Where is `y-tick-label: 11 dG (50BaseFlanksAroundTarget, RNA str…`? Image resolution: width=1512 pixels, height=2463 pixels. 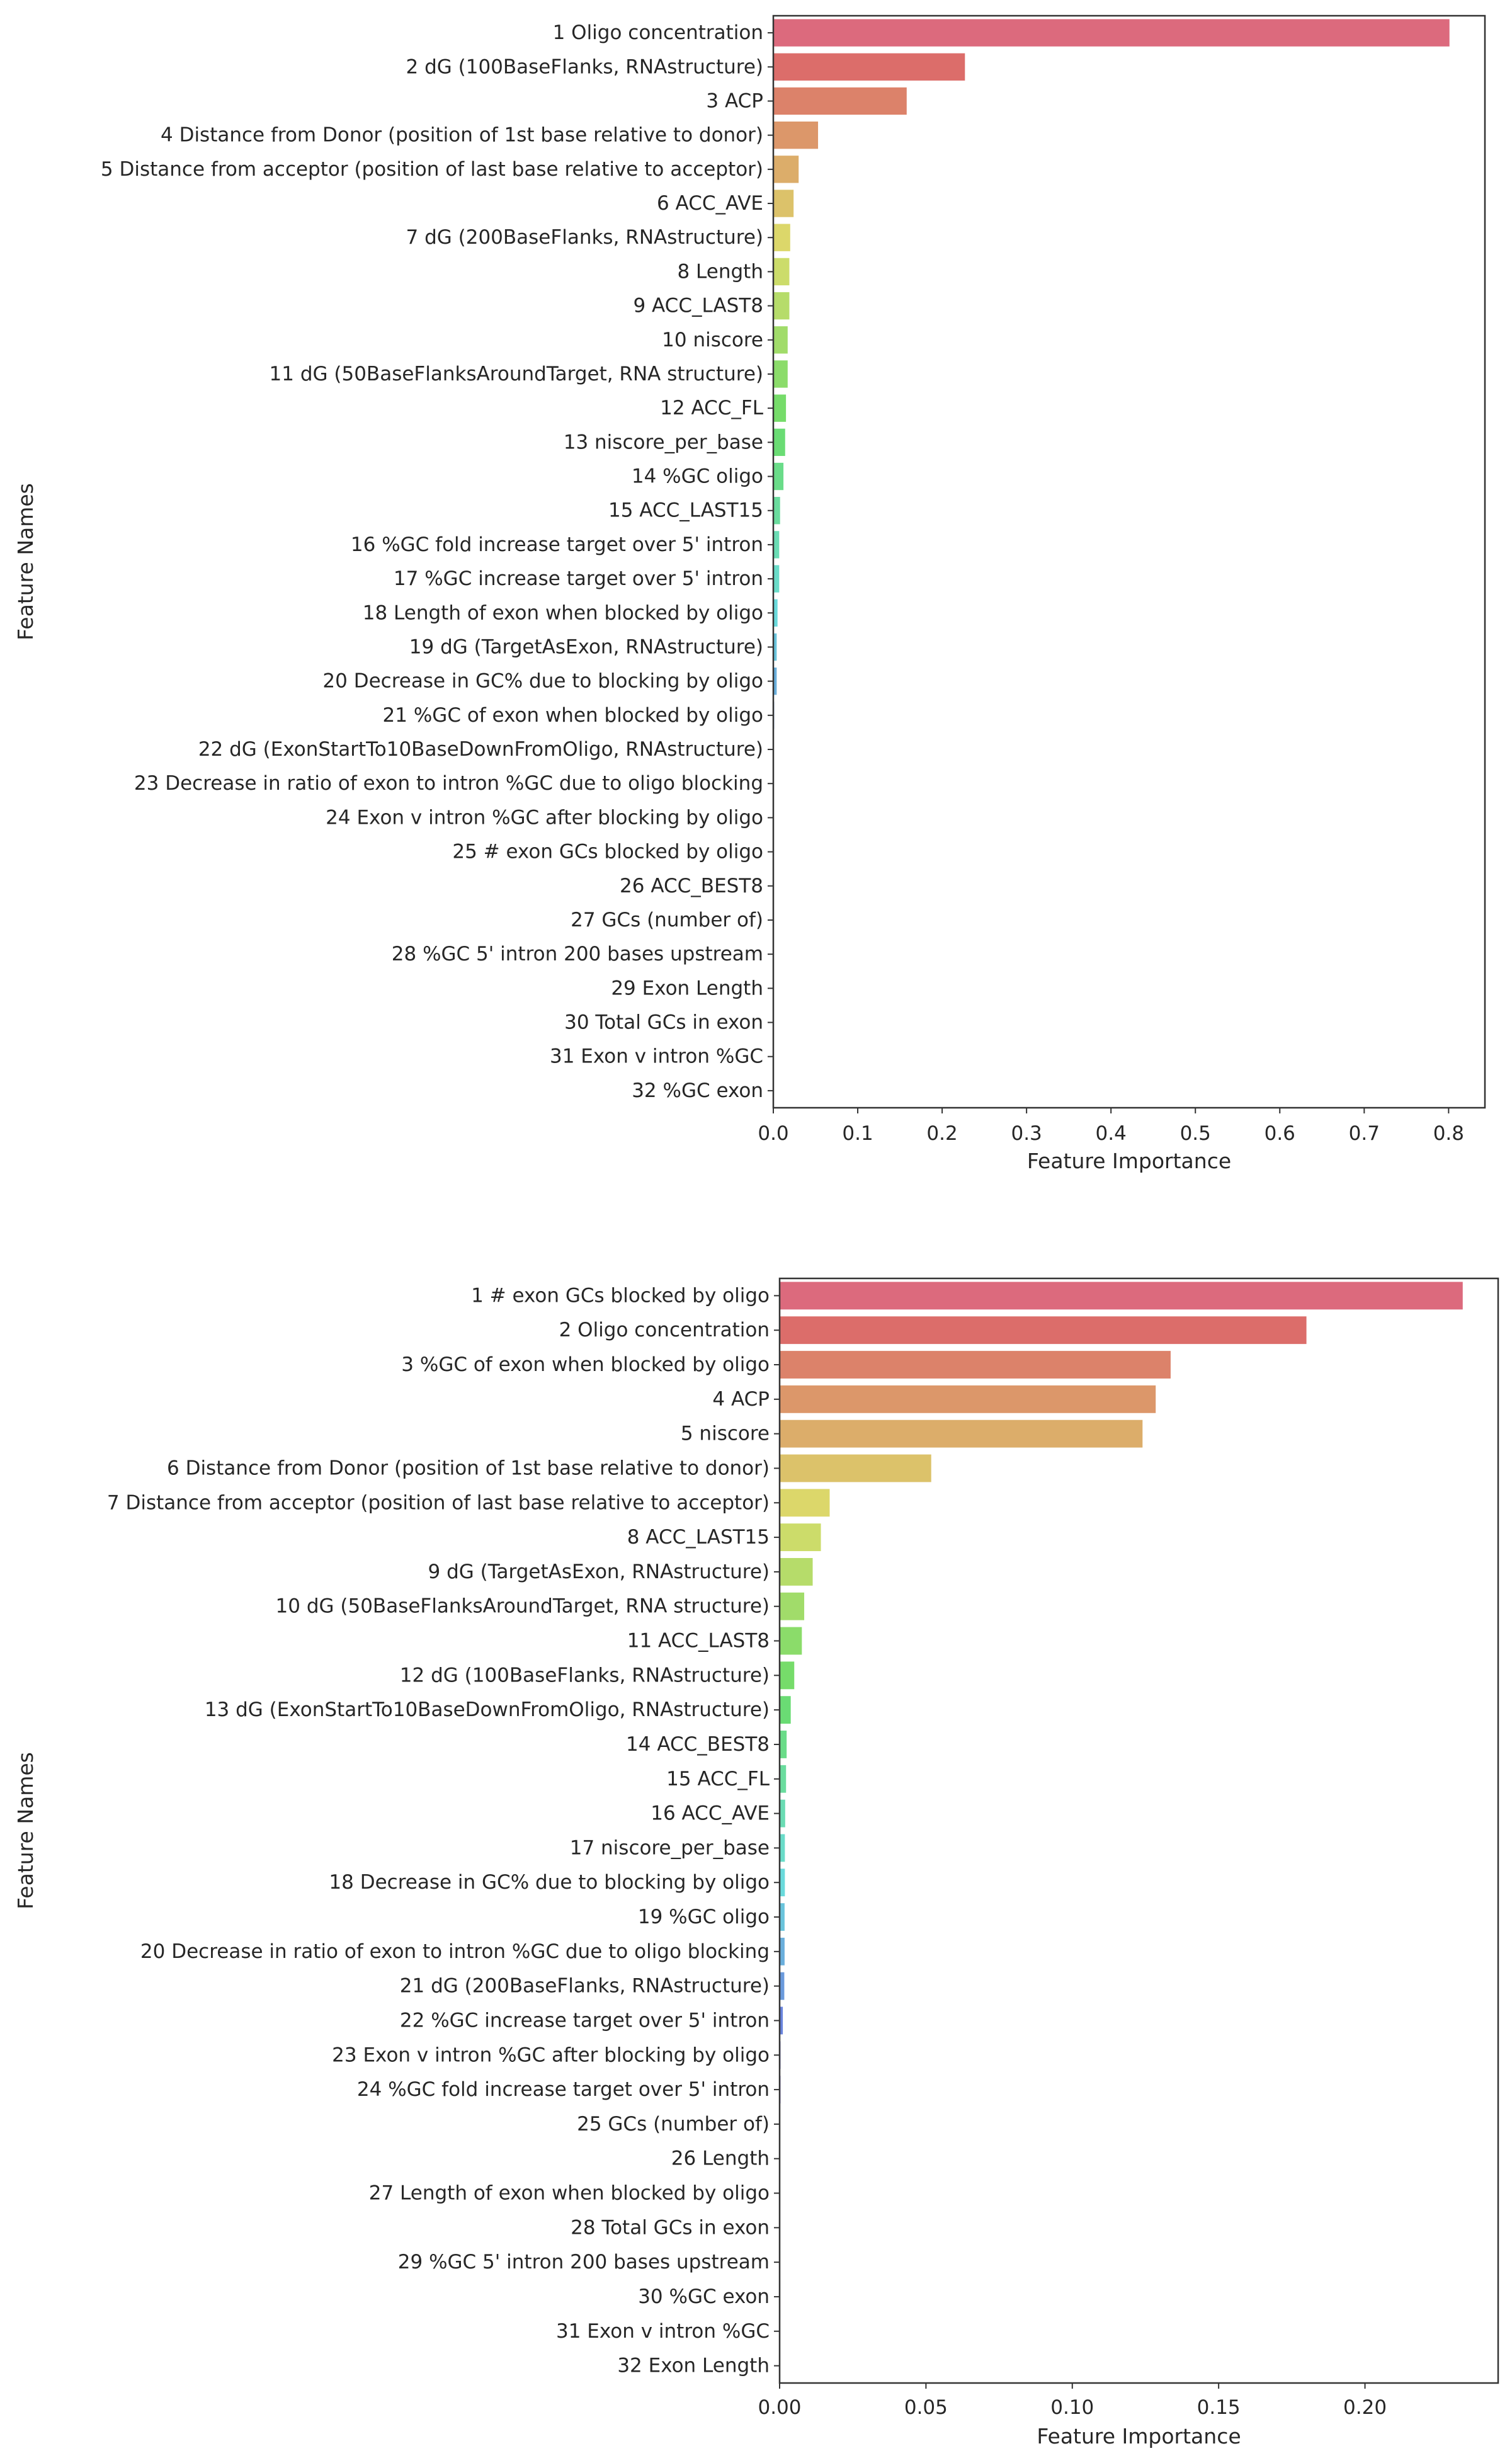
y-tick-label: 11 dG (50BaseFlanksAroundTarget, RNA str… is located at coordinates (517, 374).